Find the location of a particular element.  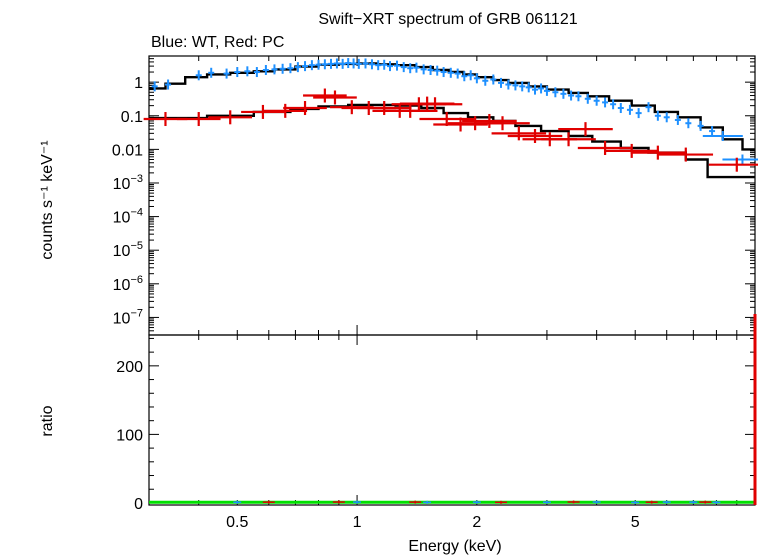

x-axis-label: Energy (keV) is located at coordinates (454, 546).